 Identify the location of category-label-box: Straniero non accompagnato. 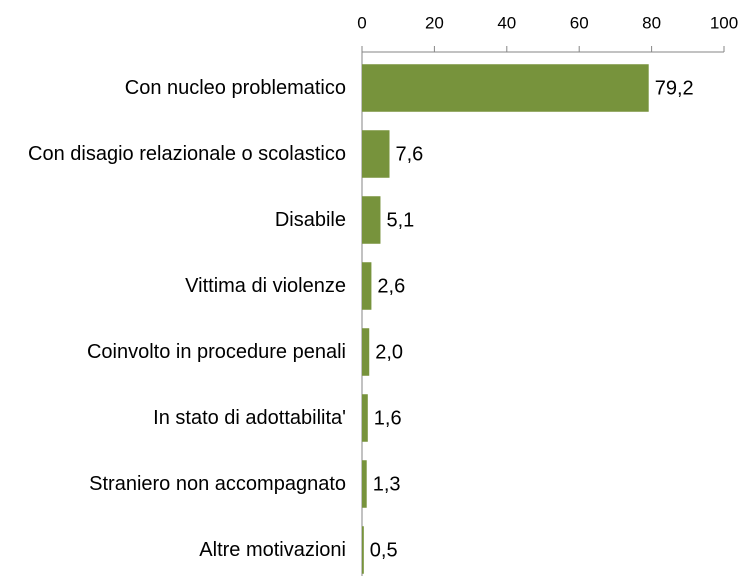
(217, 484).